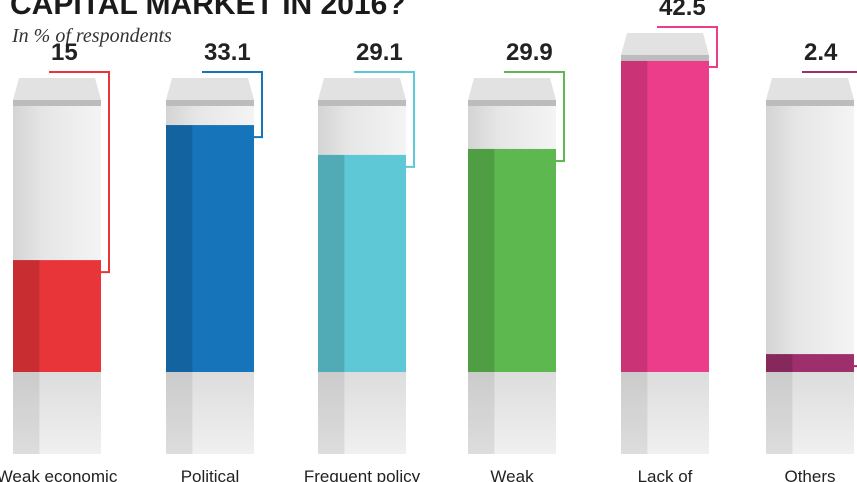  Describe the element at coordinates (379, 52) in the screenshot. I see `value-label: 29.1` at that location.